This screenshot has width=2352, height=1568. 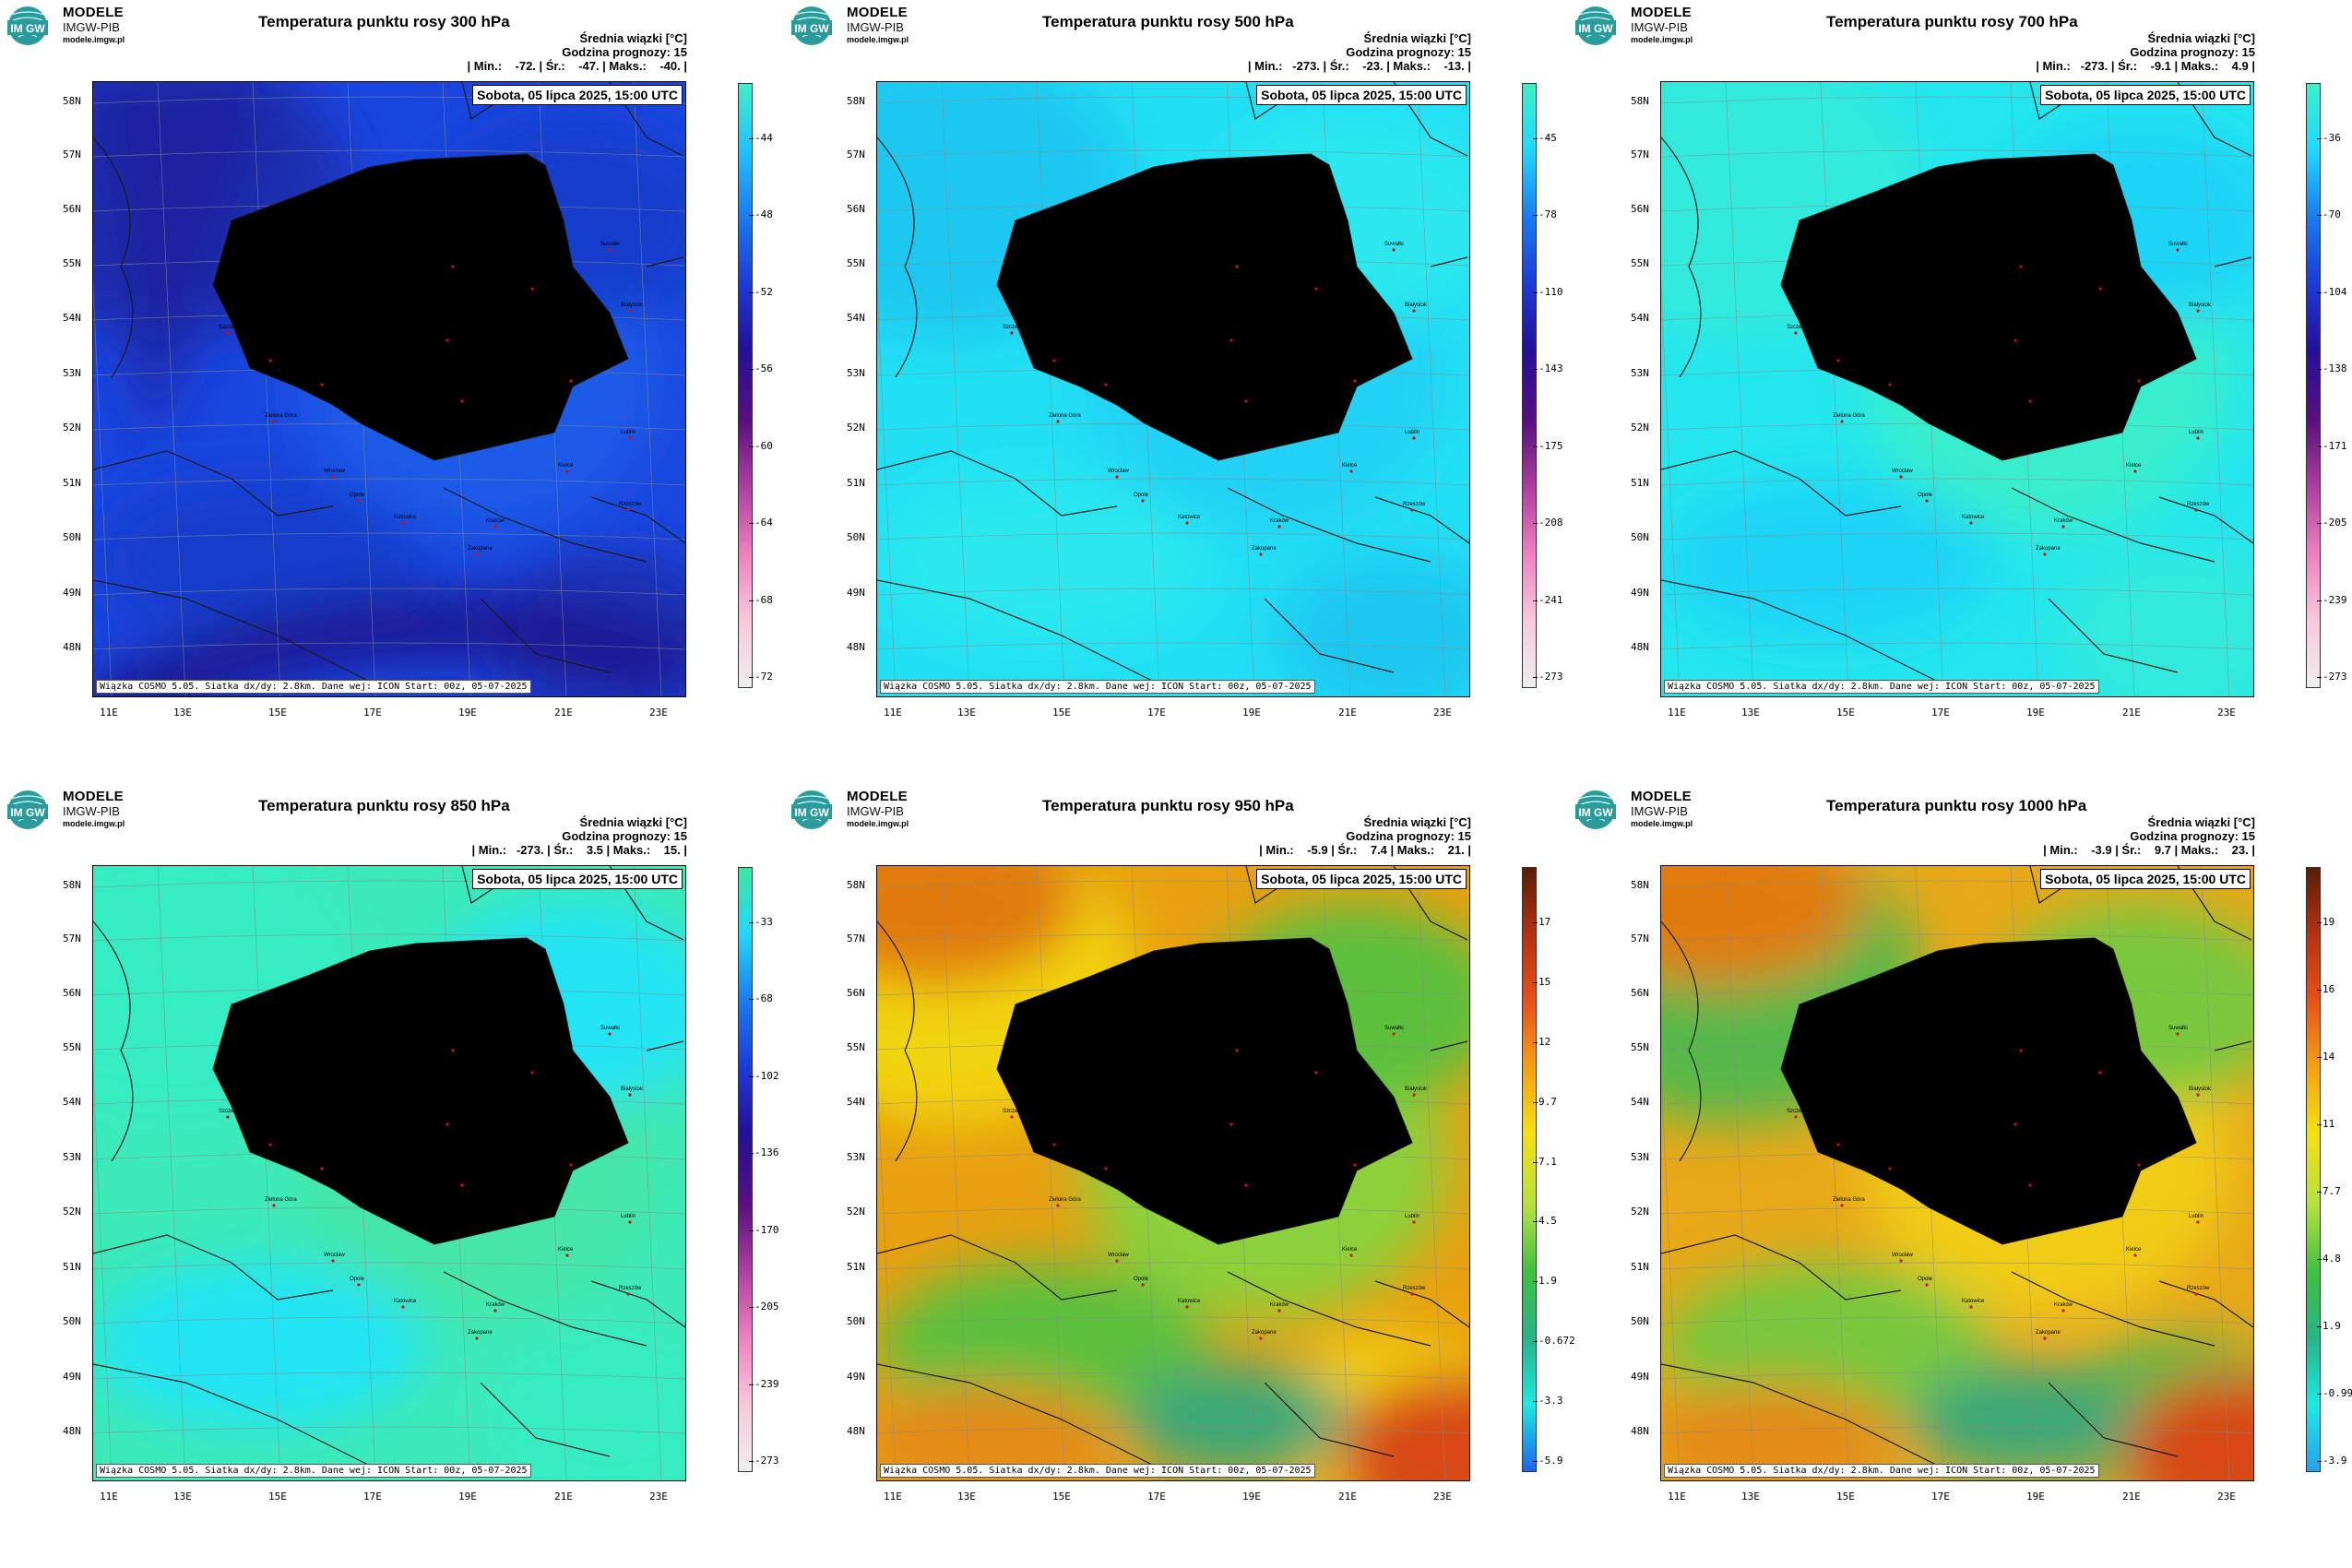 What do you see at coordinates (2329, 138) in the screenshot?
I see `colorbar-tick-label: -36` at bounding box center [2329, 138].